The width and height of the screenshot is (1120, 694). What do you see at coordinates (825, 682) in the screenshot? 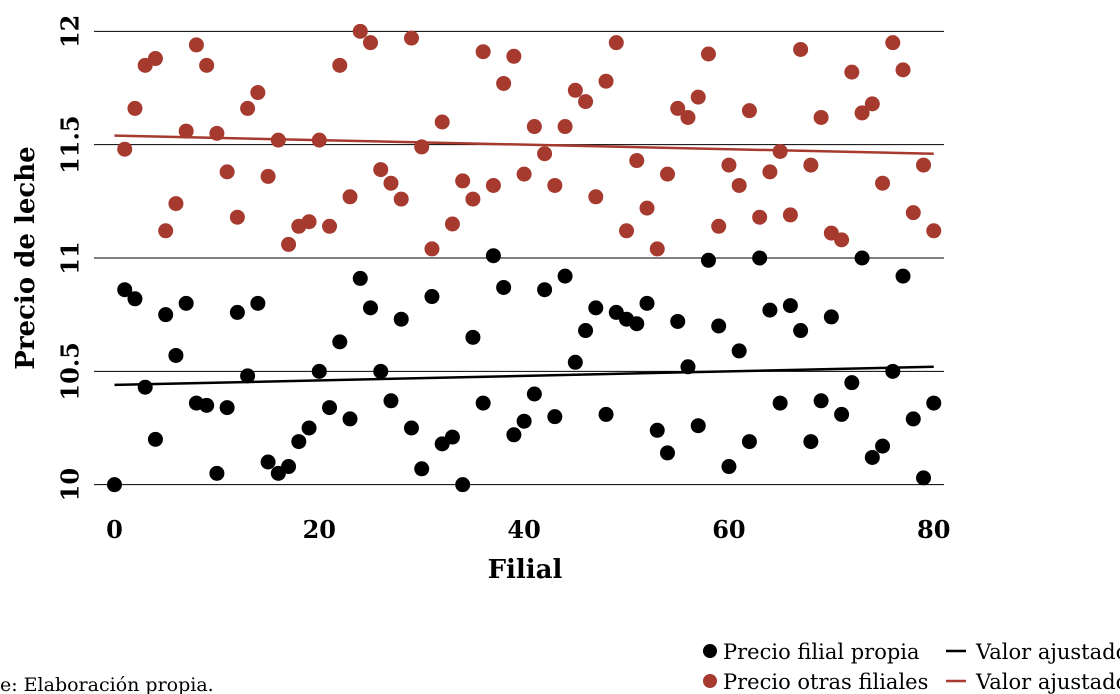
I see `legend-label-other: Precio otras filiales` at bounding box center [825, 682].